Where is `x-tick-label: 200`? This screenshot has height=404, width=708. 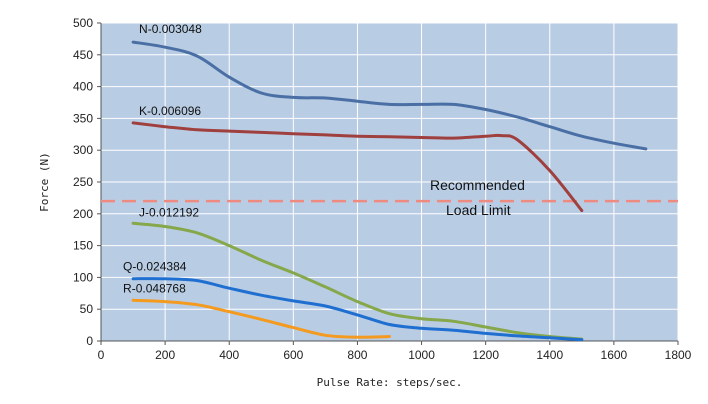
x-tick-label: 200 is located at coordinates (165, 355).